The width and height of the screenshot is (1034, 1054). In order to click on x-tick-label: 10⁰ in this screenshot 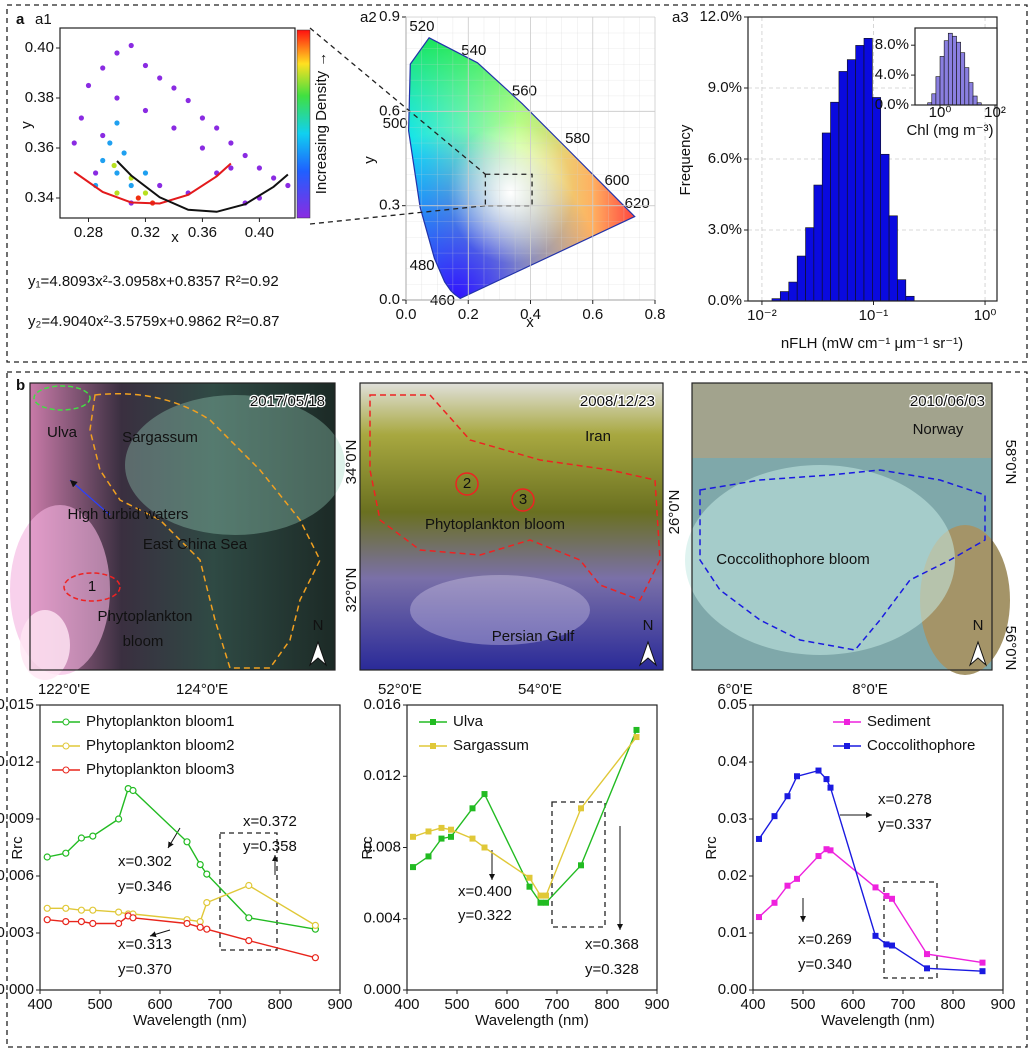, I will do `click(985, 315)`.